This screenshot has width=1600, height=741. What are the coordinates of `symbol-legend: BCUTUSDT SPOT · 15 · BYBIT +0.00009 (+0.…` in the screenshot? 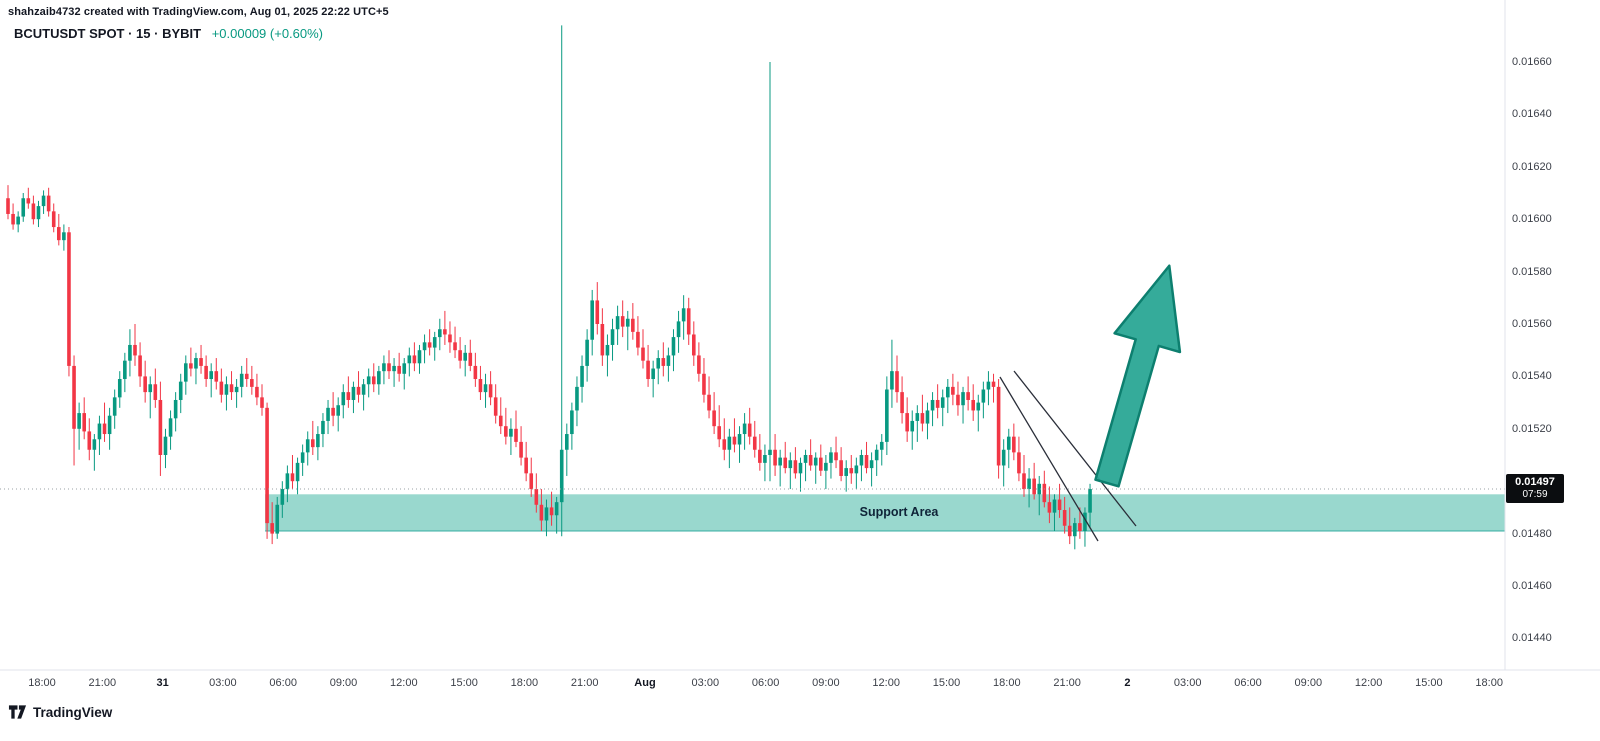 It's located at (168, 33).